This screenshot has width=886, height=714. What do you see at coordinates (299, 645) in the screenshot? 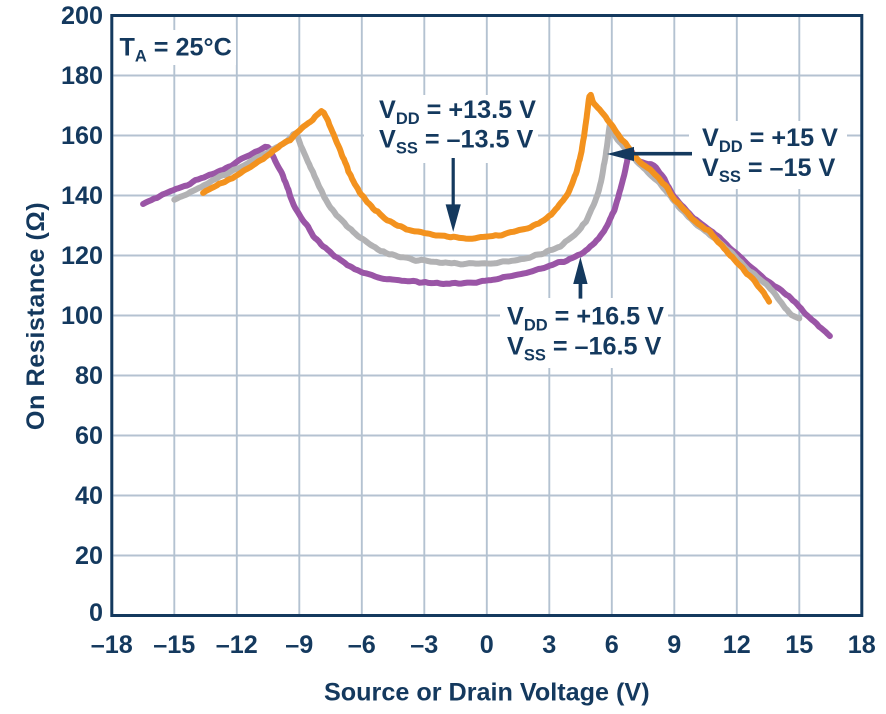
I see `svg-text: –9` at bounding box center [299, 645].